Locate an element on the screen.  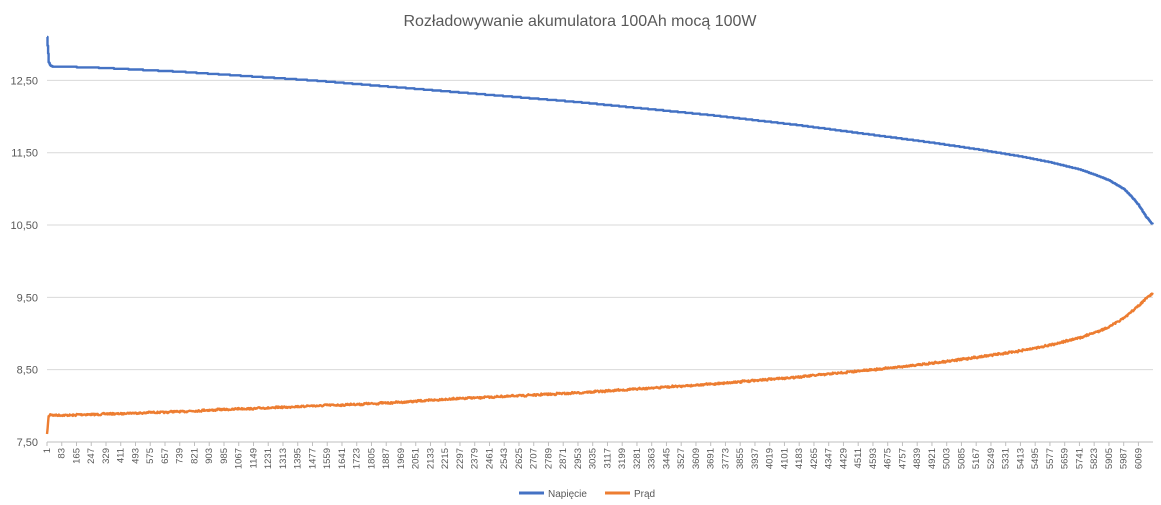
x-tick-label: 5167 is located at coordinates (976, 458).